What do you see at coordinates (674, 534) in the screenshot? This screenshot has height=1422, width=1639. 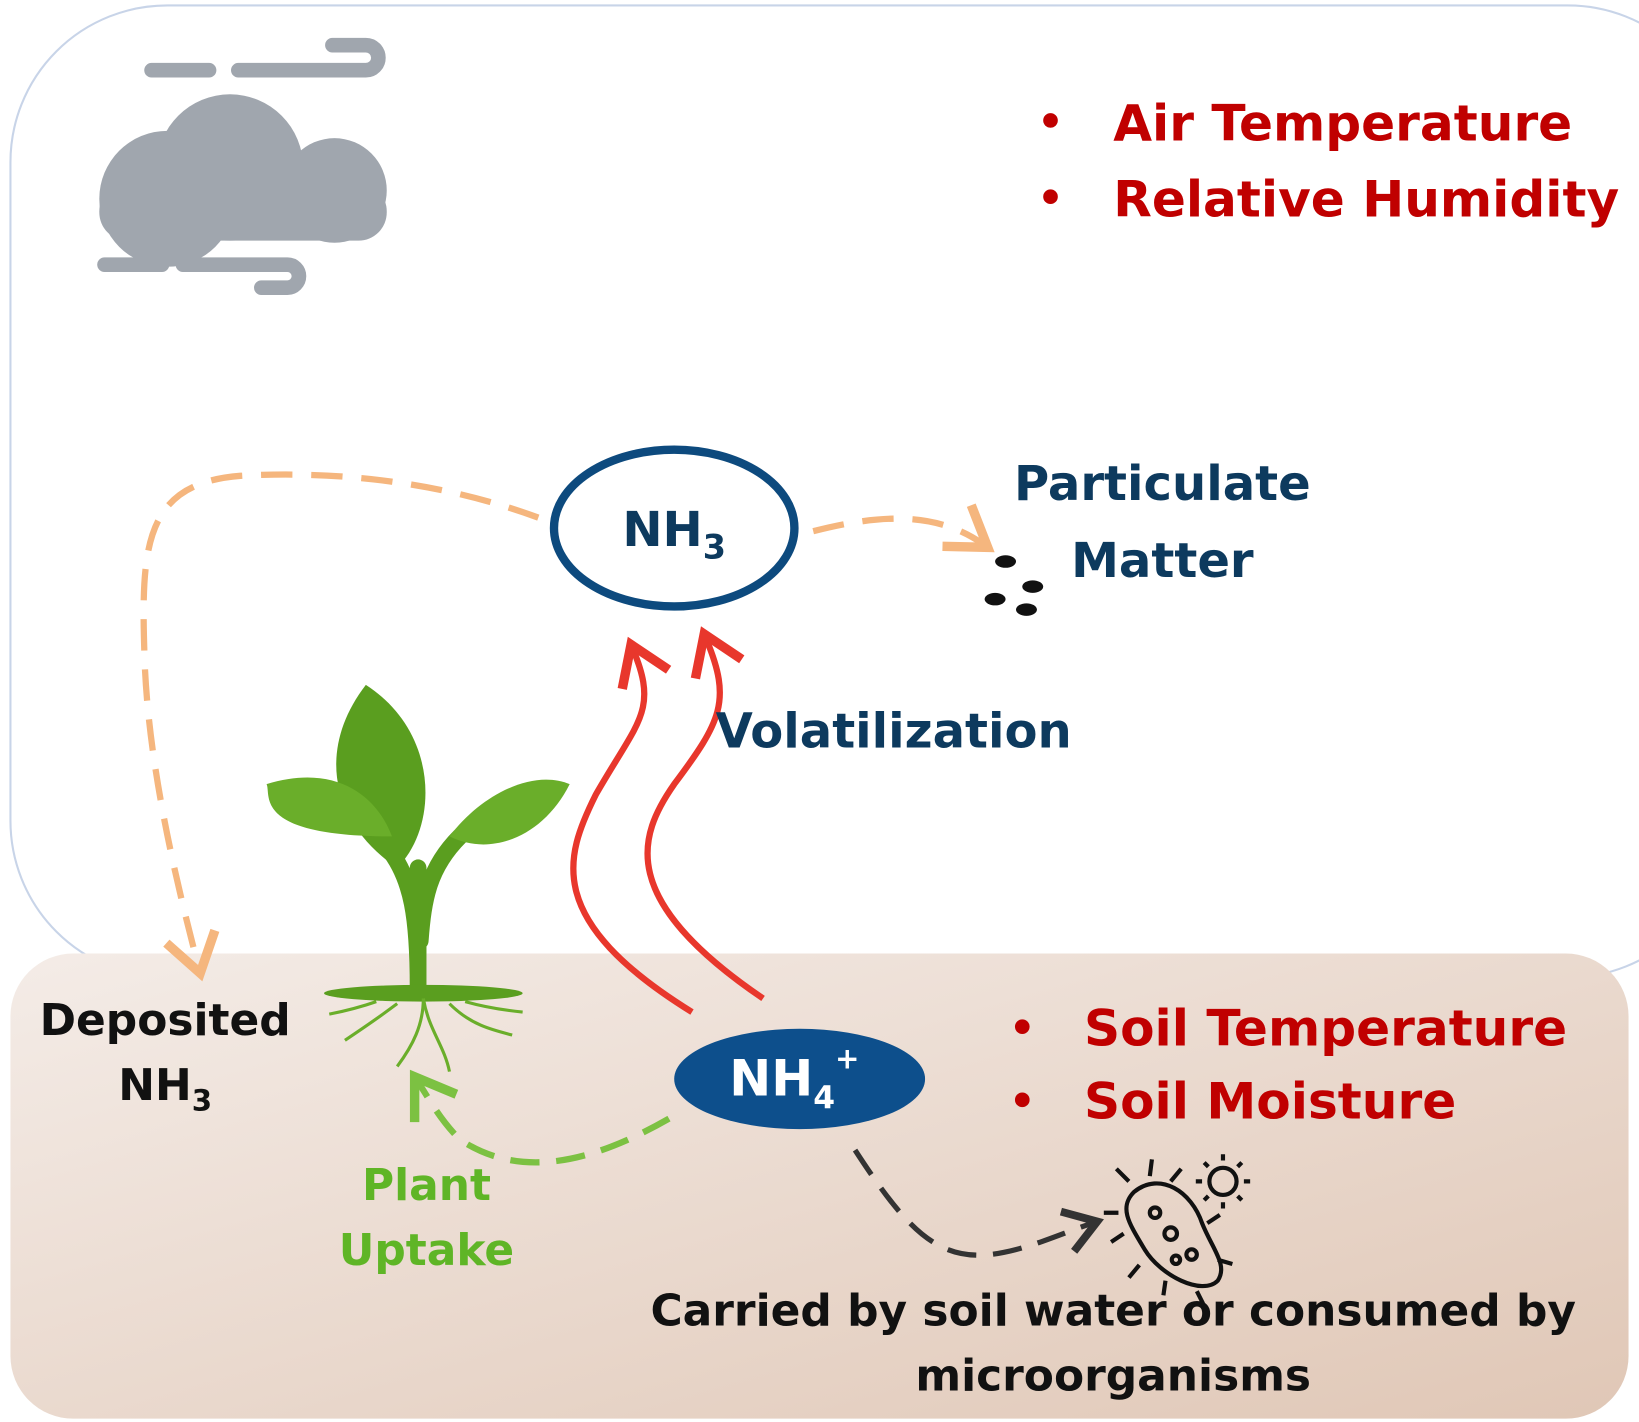 I see `nh3-label: NH3` at bounding box center [674, 534].